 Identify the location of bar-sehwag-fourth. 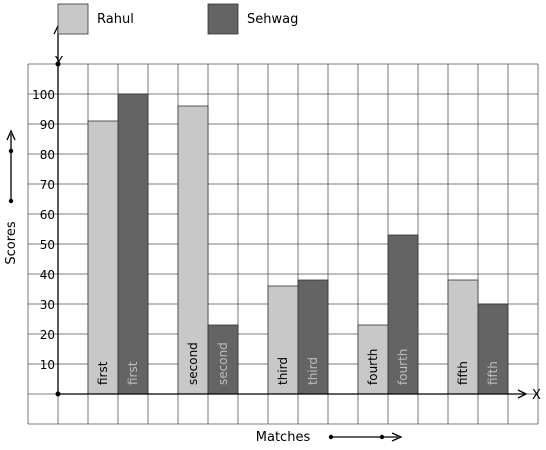
(403, 314).